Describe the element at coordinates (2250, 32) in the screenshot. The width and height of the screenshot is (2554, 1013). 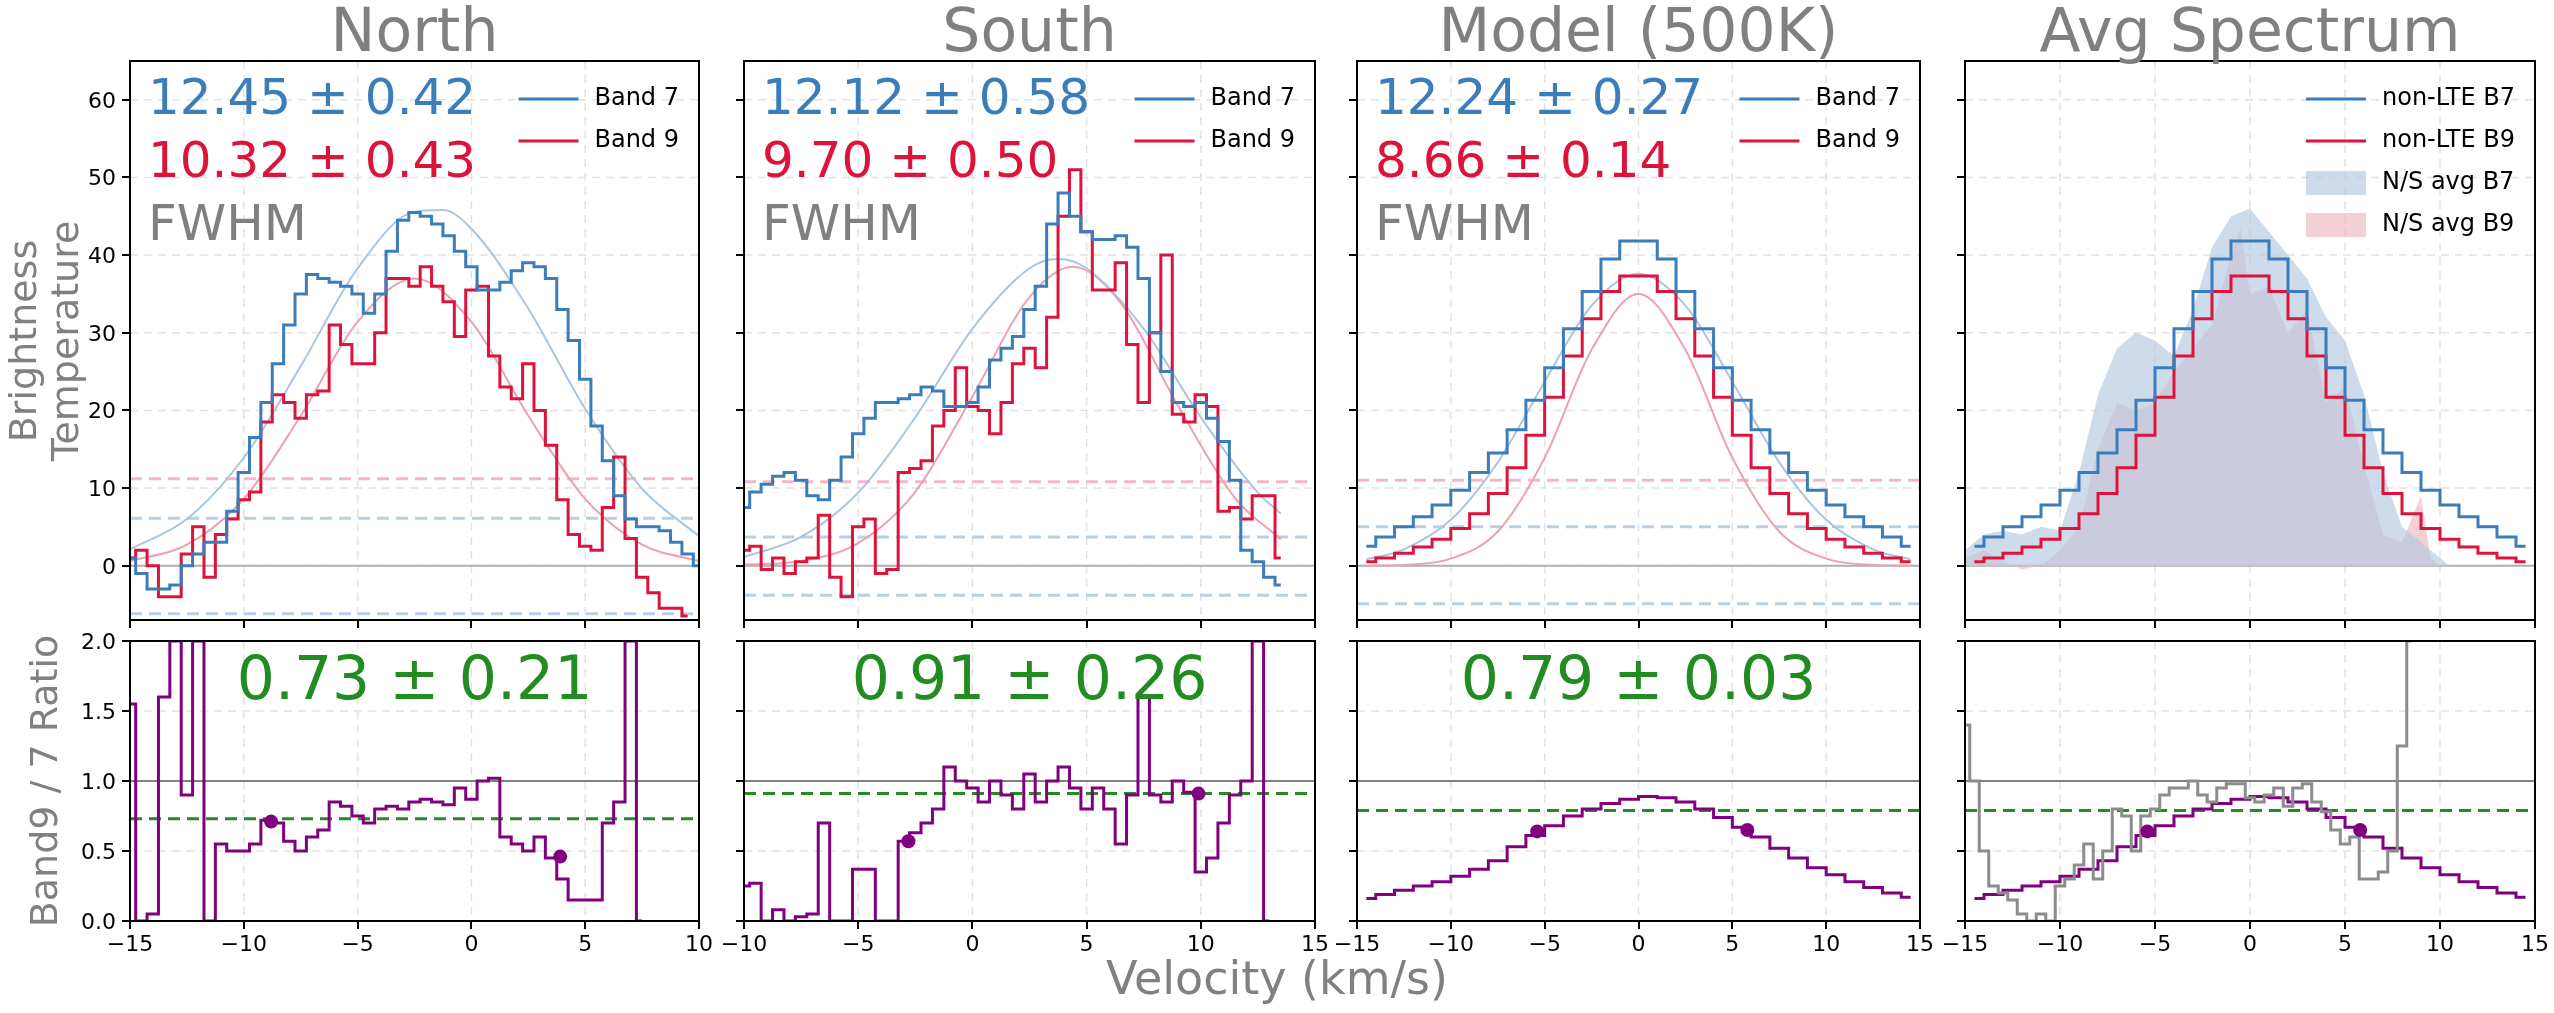
I see `chart-title: Avg Spectrum` at that location.